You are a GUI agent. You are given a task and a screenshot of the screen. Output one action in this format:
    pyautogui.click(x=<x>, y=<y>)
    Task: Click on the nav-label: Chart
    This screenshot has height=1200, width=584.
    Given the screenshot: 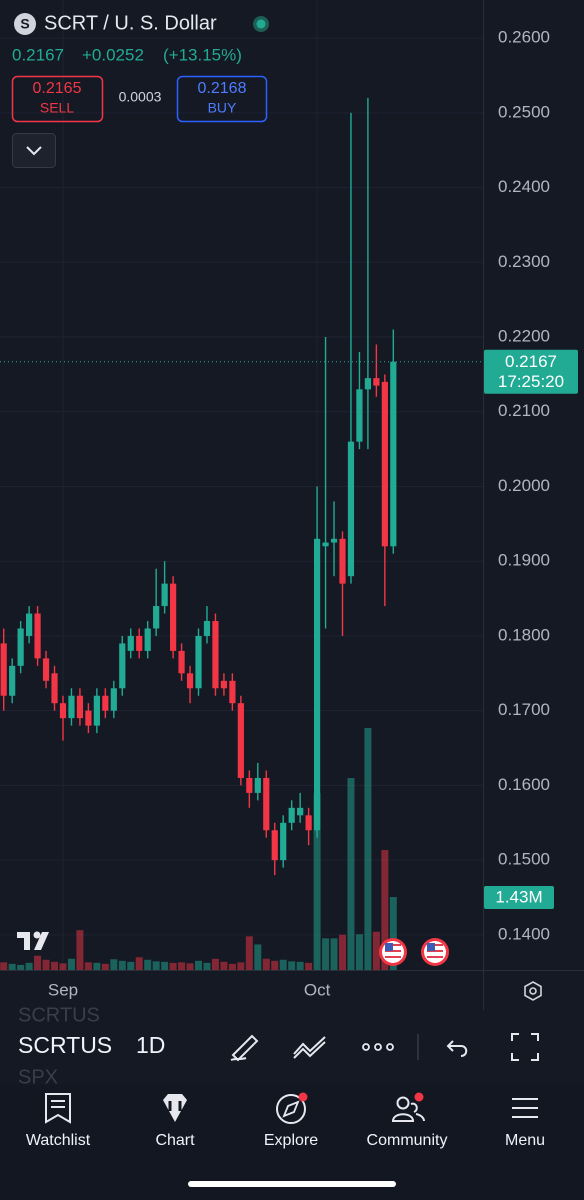 What is the action you would take?
    pyautogui.click(x=175, y=1140)
    